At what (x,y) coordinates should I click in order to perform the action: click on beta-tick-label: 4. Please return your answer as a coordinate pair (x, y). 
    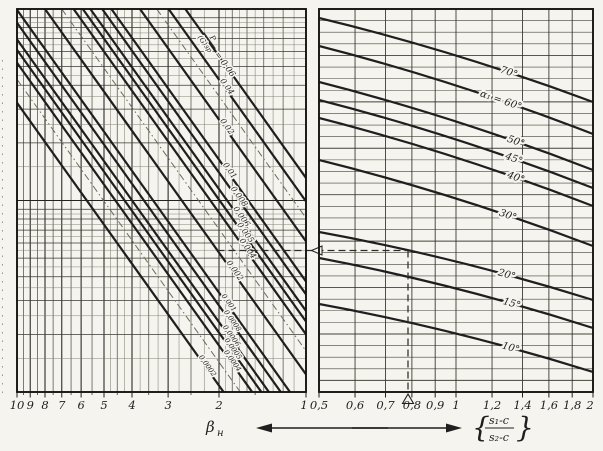
    Looking at the image, I should click on (131, 405).